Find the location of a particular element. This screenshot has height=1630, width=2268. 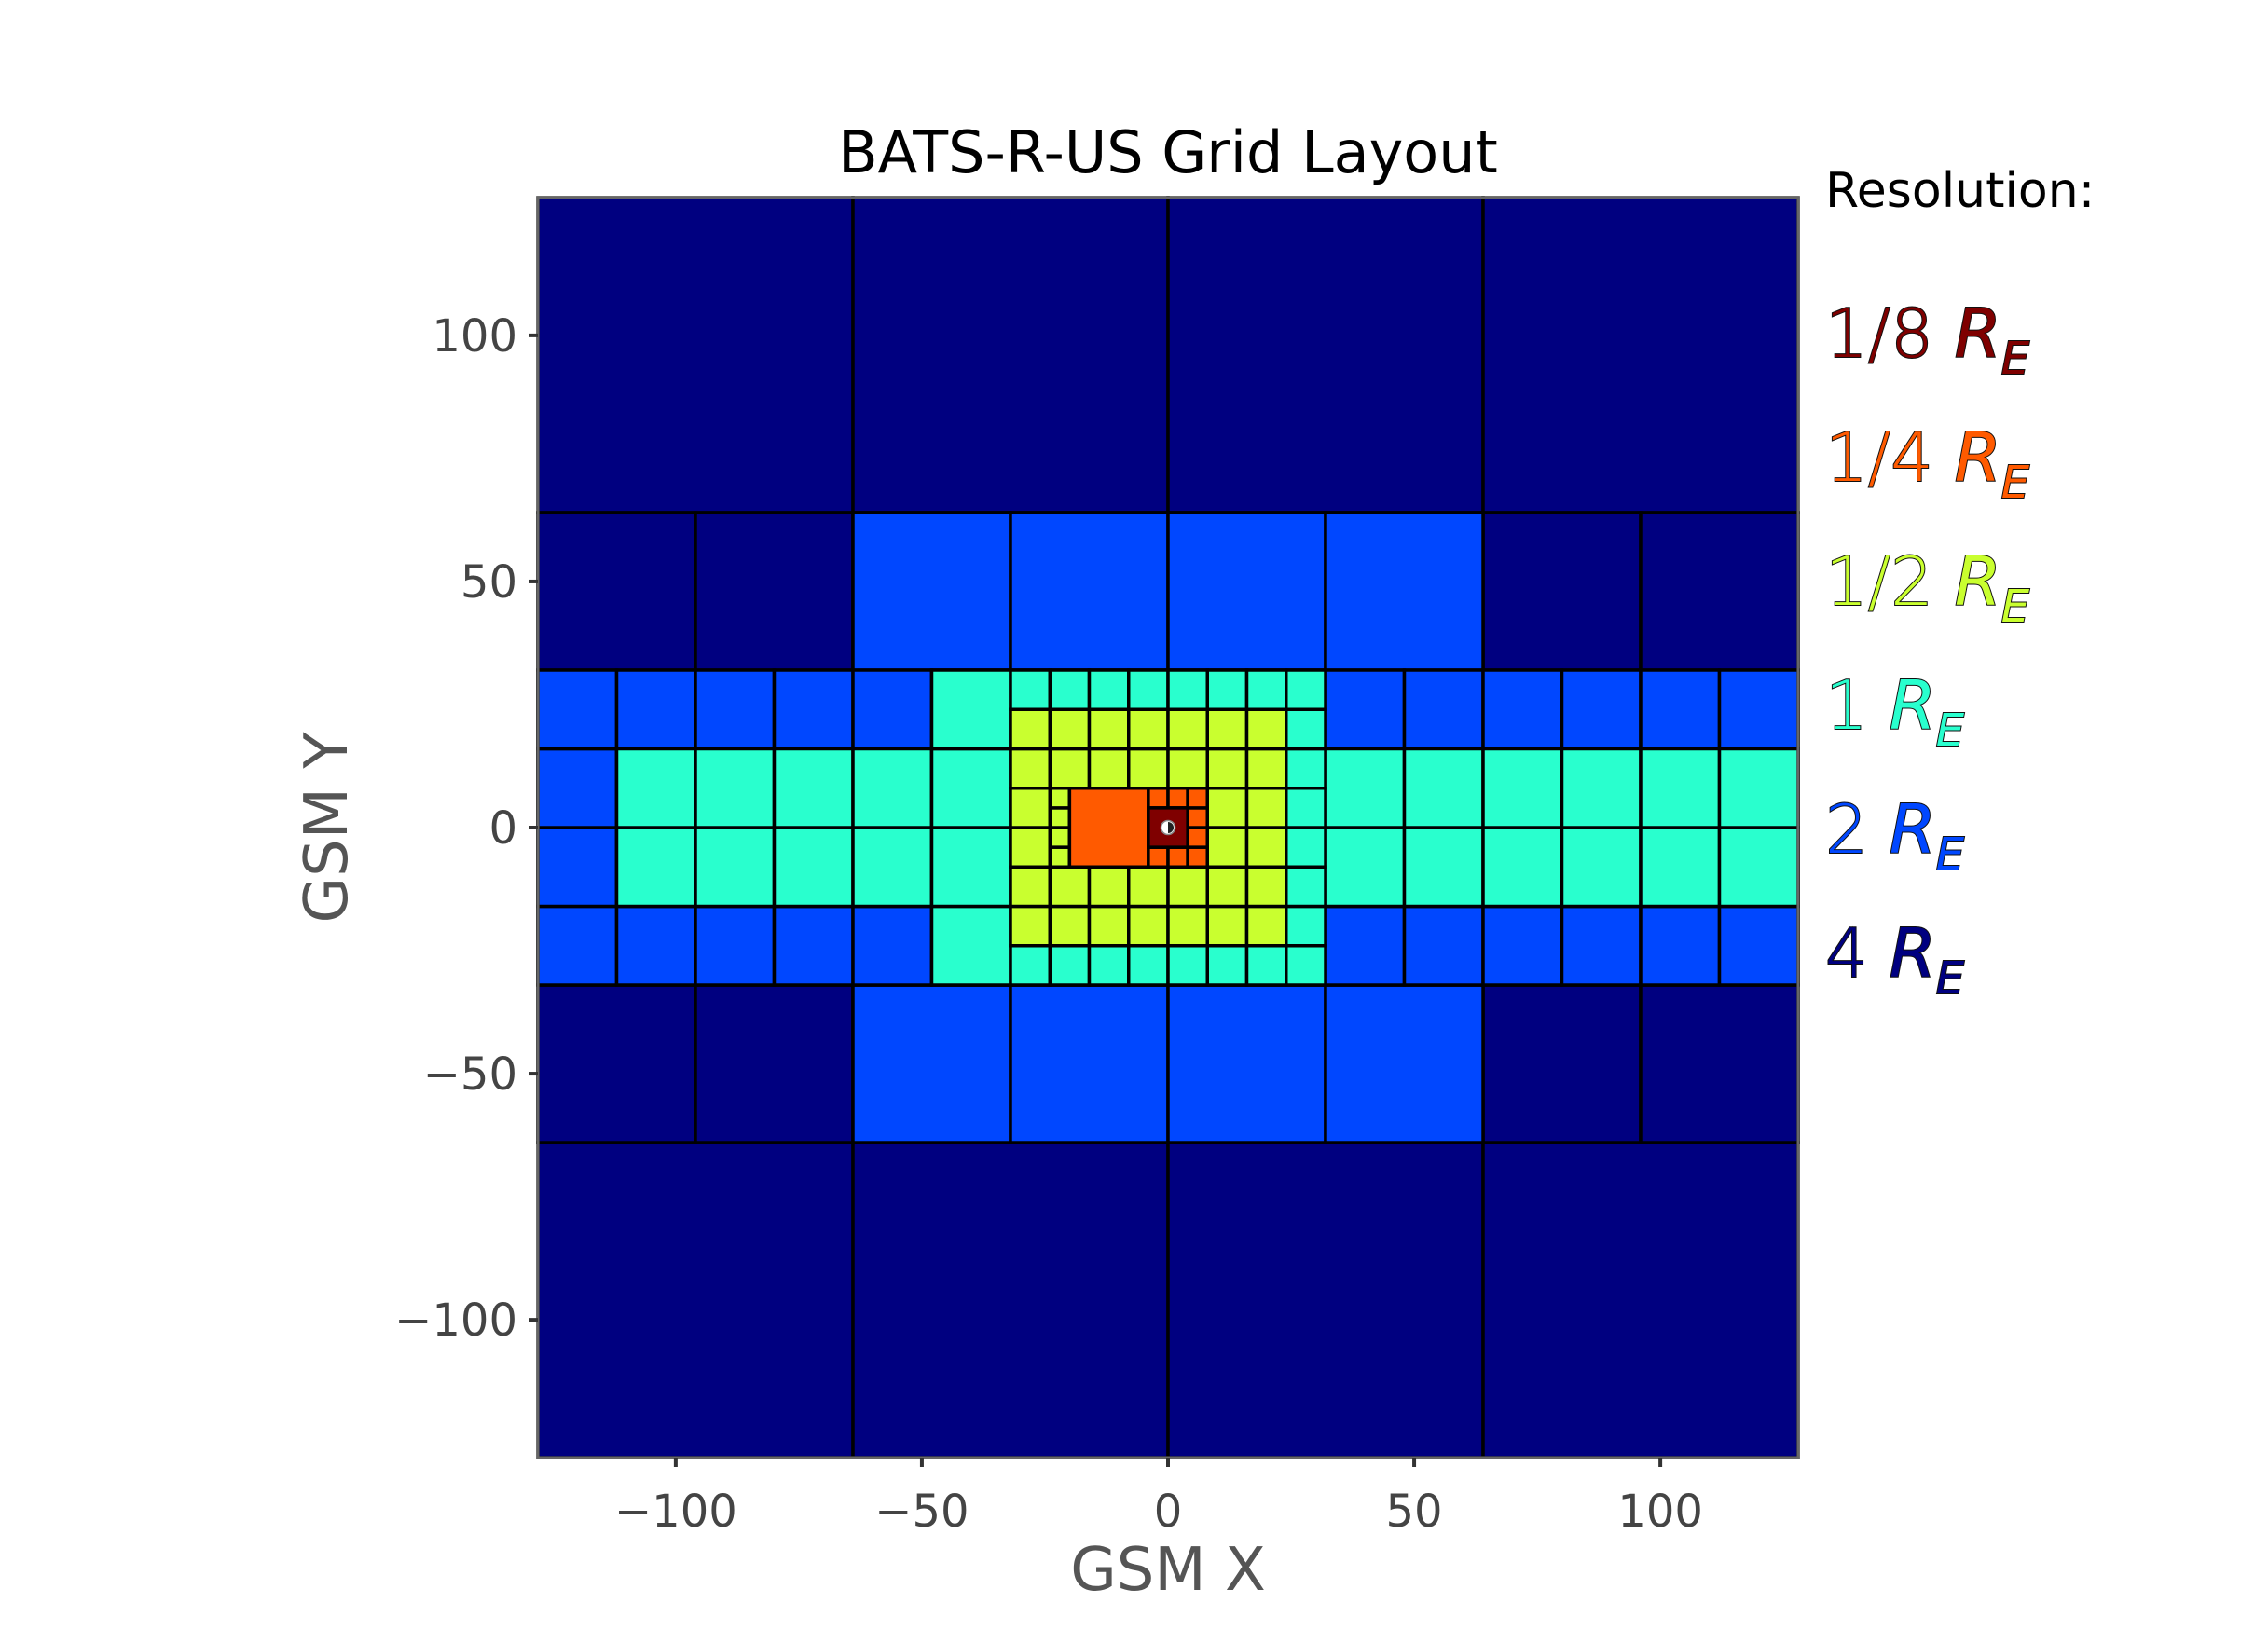

y-tick-label: −50 is located at coordinates (470, 1074).